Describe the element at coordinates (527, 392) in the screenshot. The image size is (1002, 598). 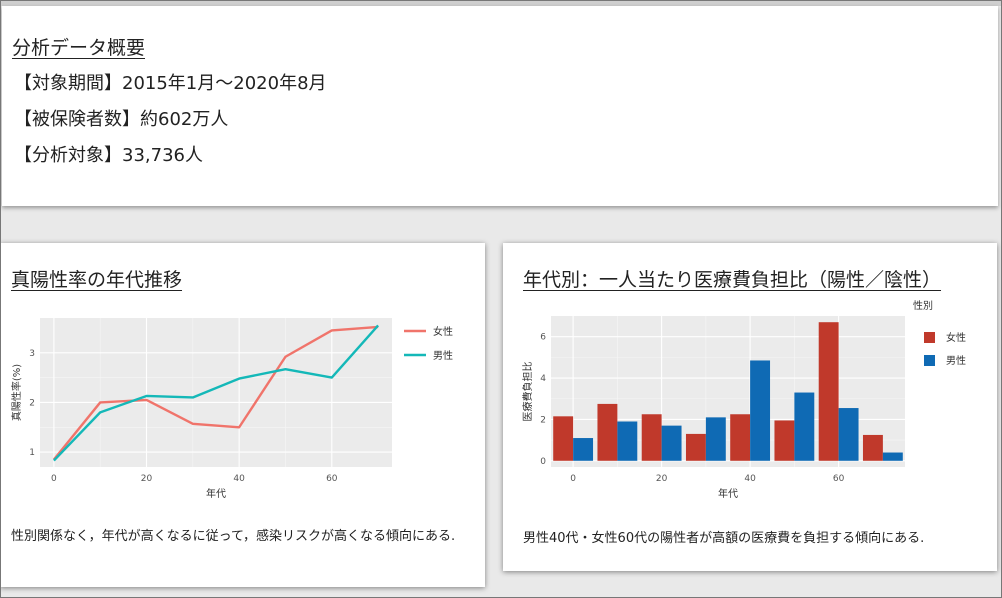
I see `y-axis-title: 医療費負担比` at that location.